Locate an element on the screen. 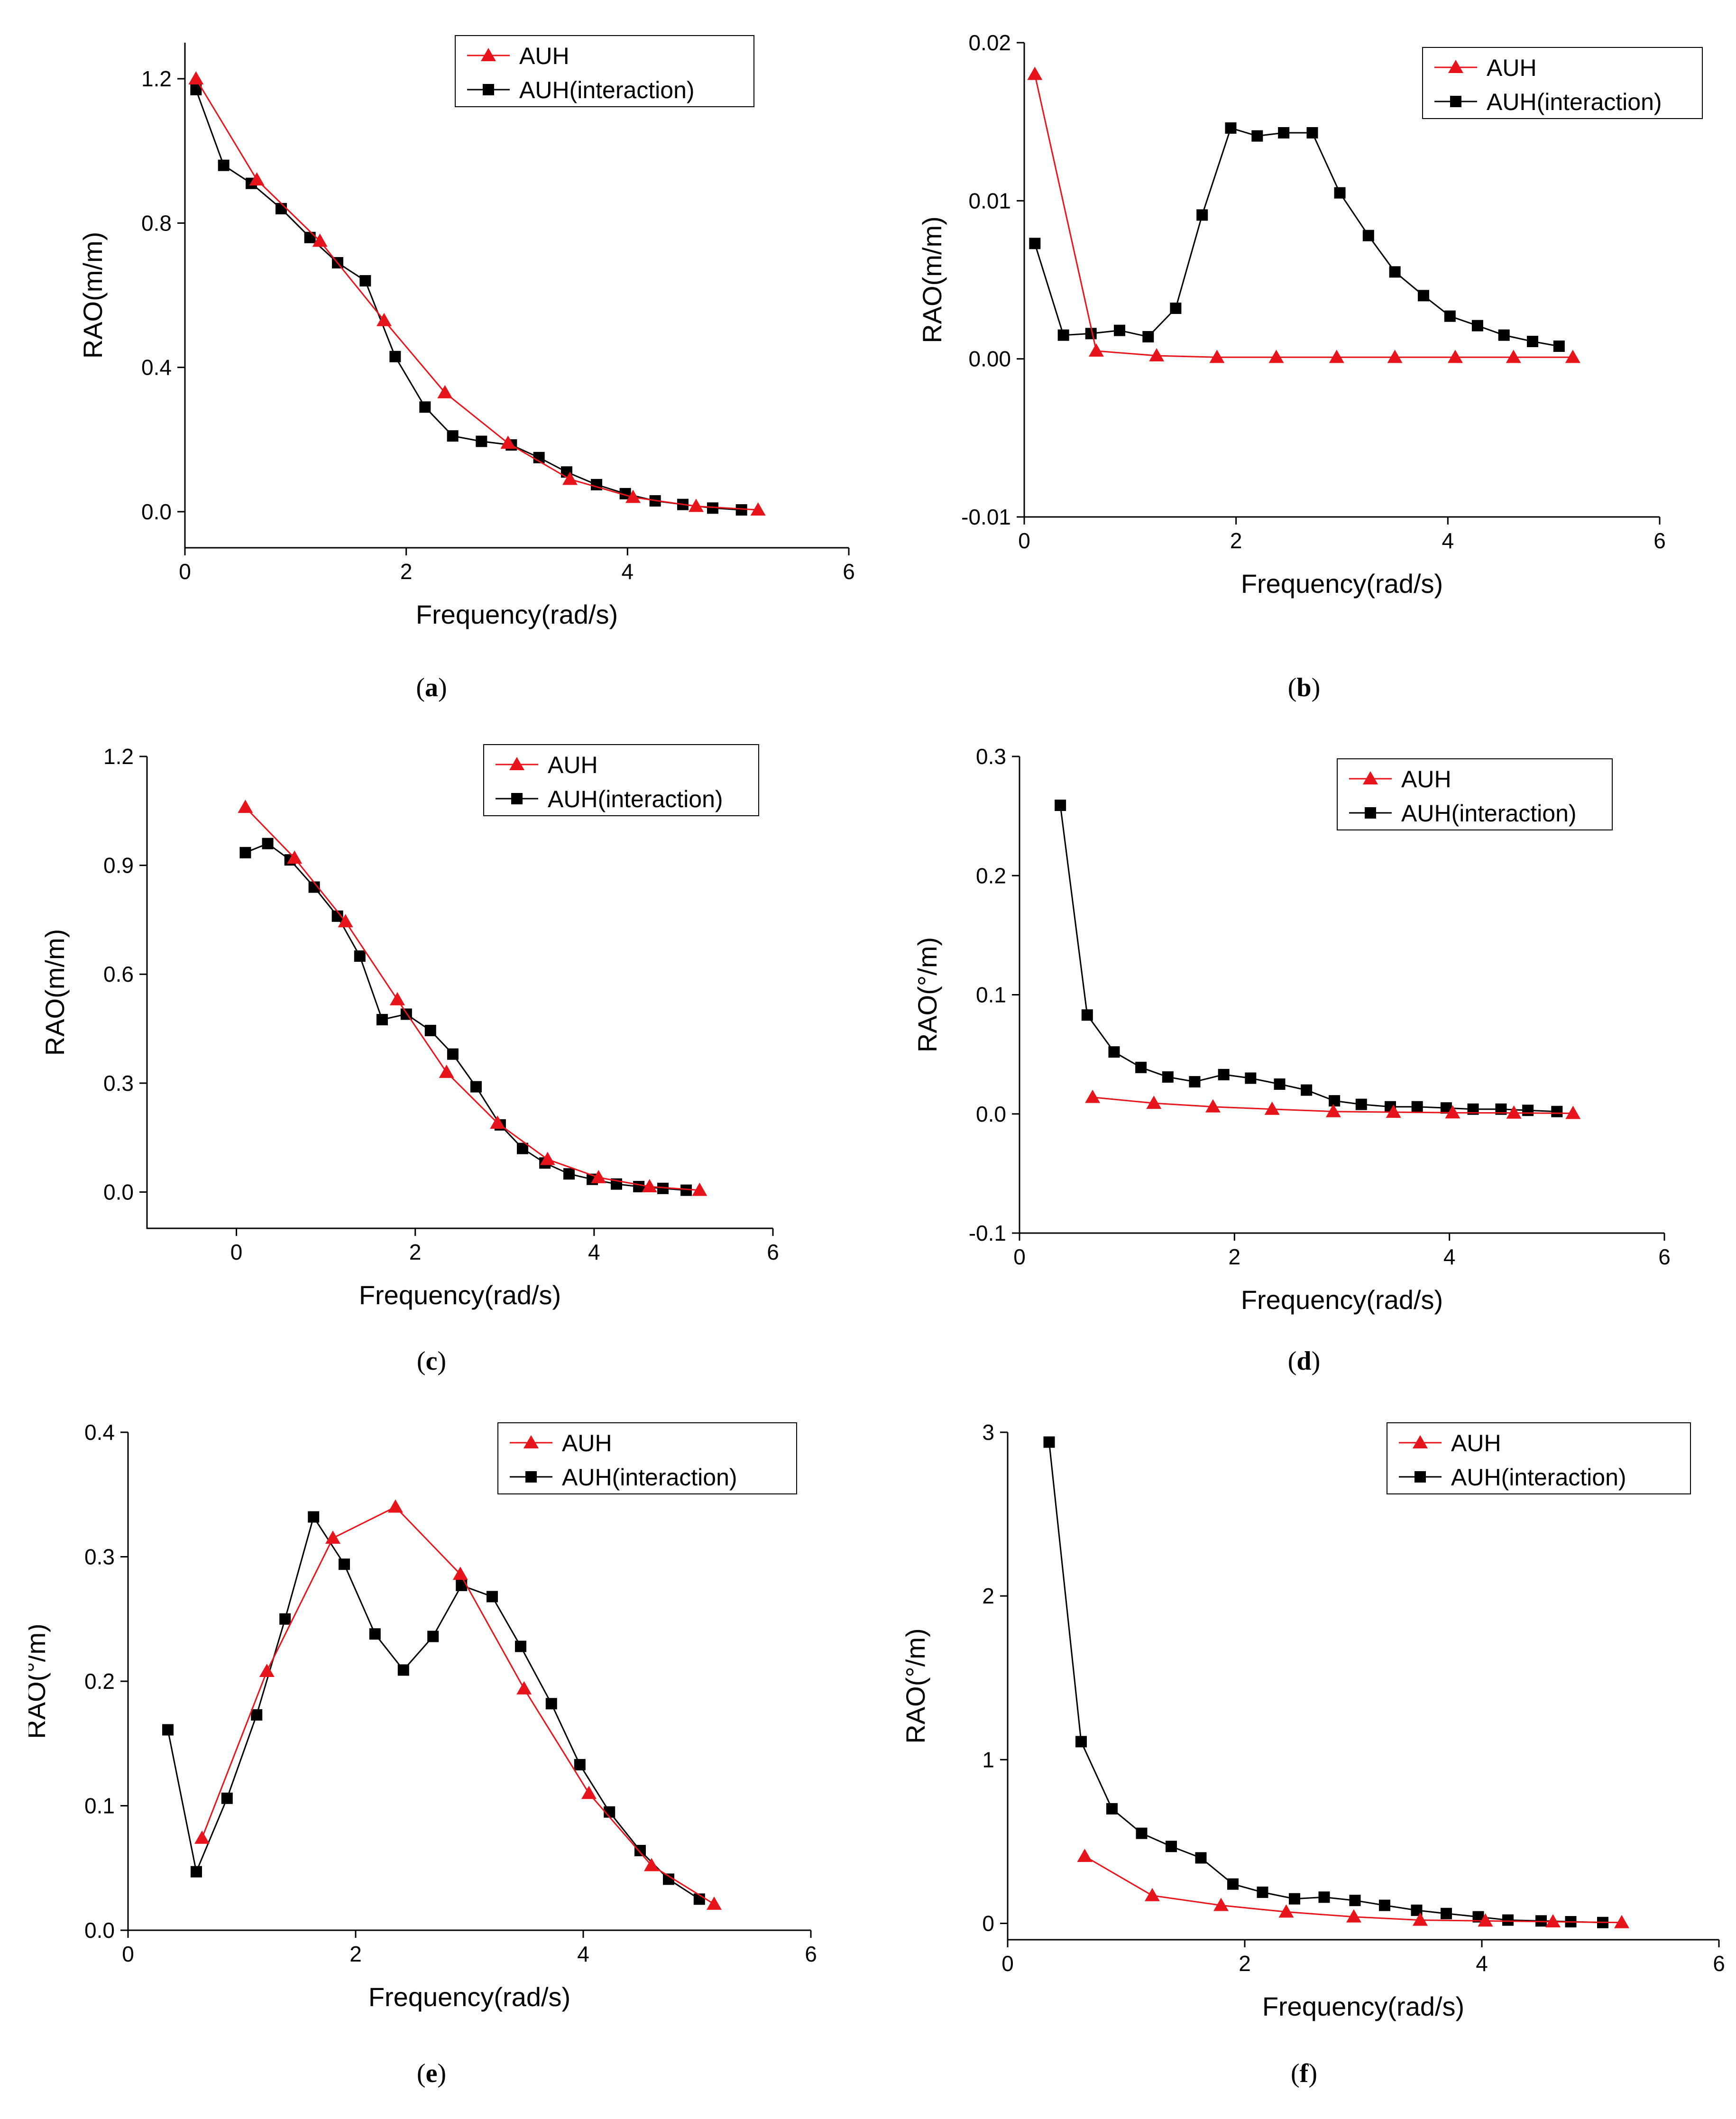 Image resolution: width=1736 pixels, height=2119 pixels. y-tick-label: 0.0 is located at coordinates (991, 1114).